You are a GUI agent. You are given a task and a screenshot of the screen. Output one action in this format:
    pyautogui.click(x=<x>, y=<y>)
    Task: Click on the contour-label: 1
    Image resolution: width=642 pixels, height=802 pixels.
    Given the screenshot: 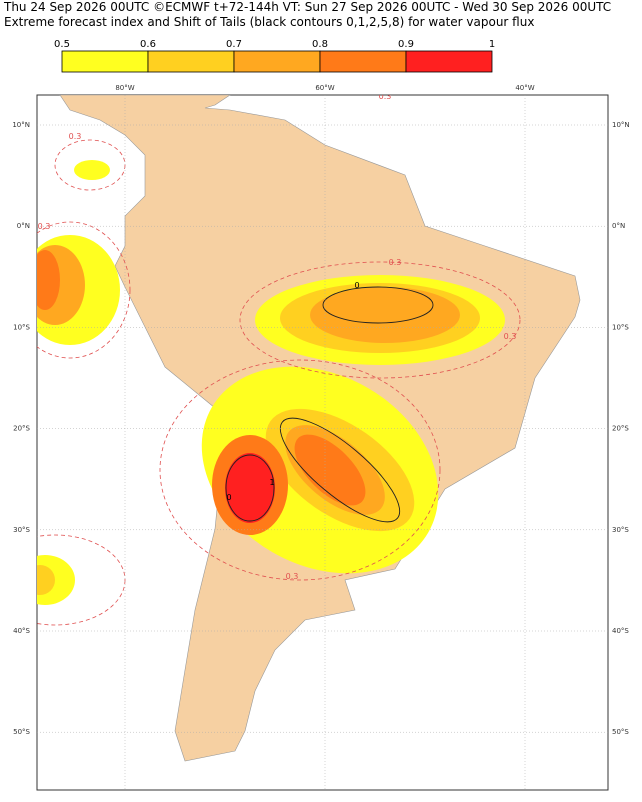 What is the action you would take?
    pyautogui.click(x=271, y=482)
    